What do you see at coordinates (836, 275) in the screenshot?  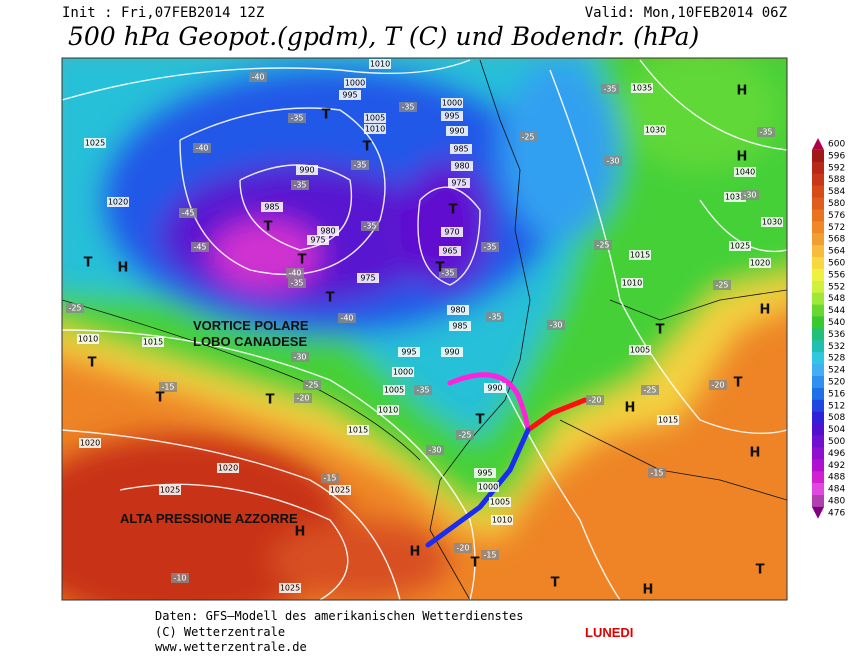 I see `colorbar-label: 556` at bounding box center [836, 275].